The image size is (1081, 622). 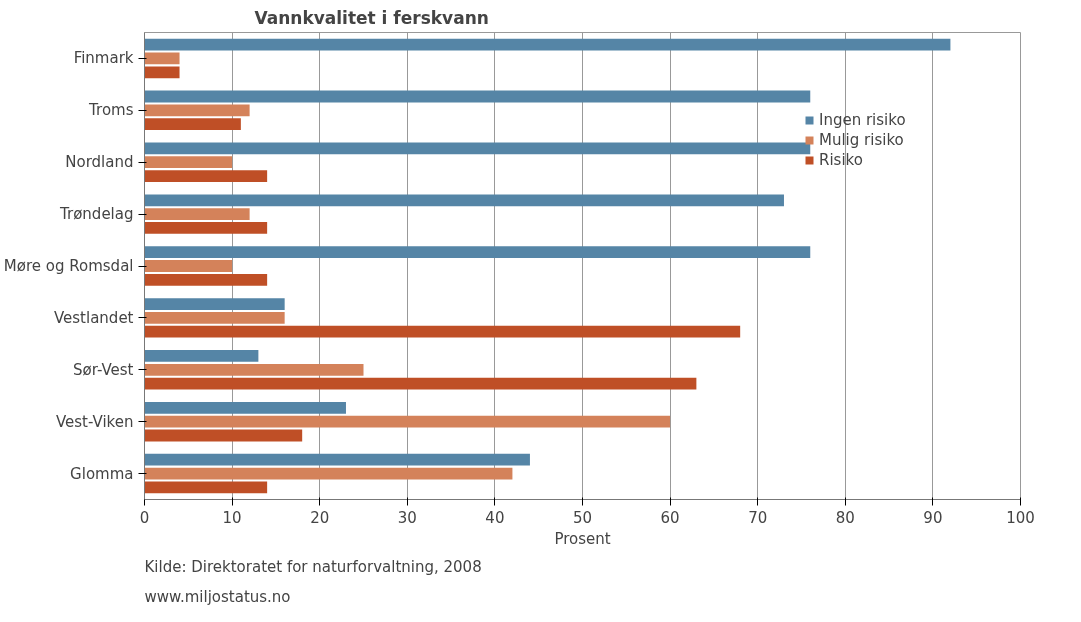 What do you see at coordinates (320, 517) in the screenshot?
I see `x-tick-label: 20` at bounding box center [320, 517].